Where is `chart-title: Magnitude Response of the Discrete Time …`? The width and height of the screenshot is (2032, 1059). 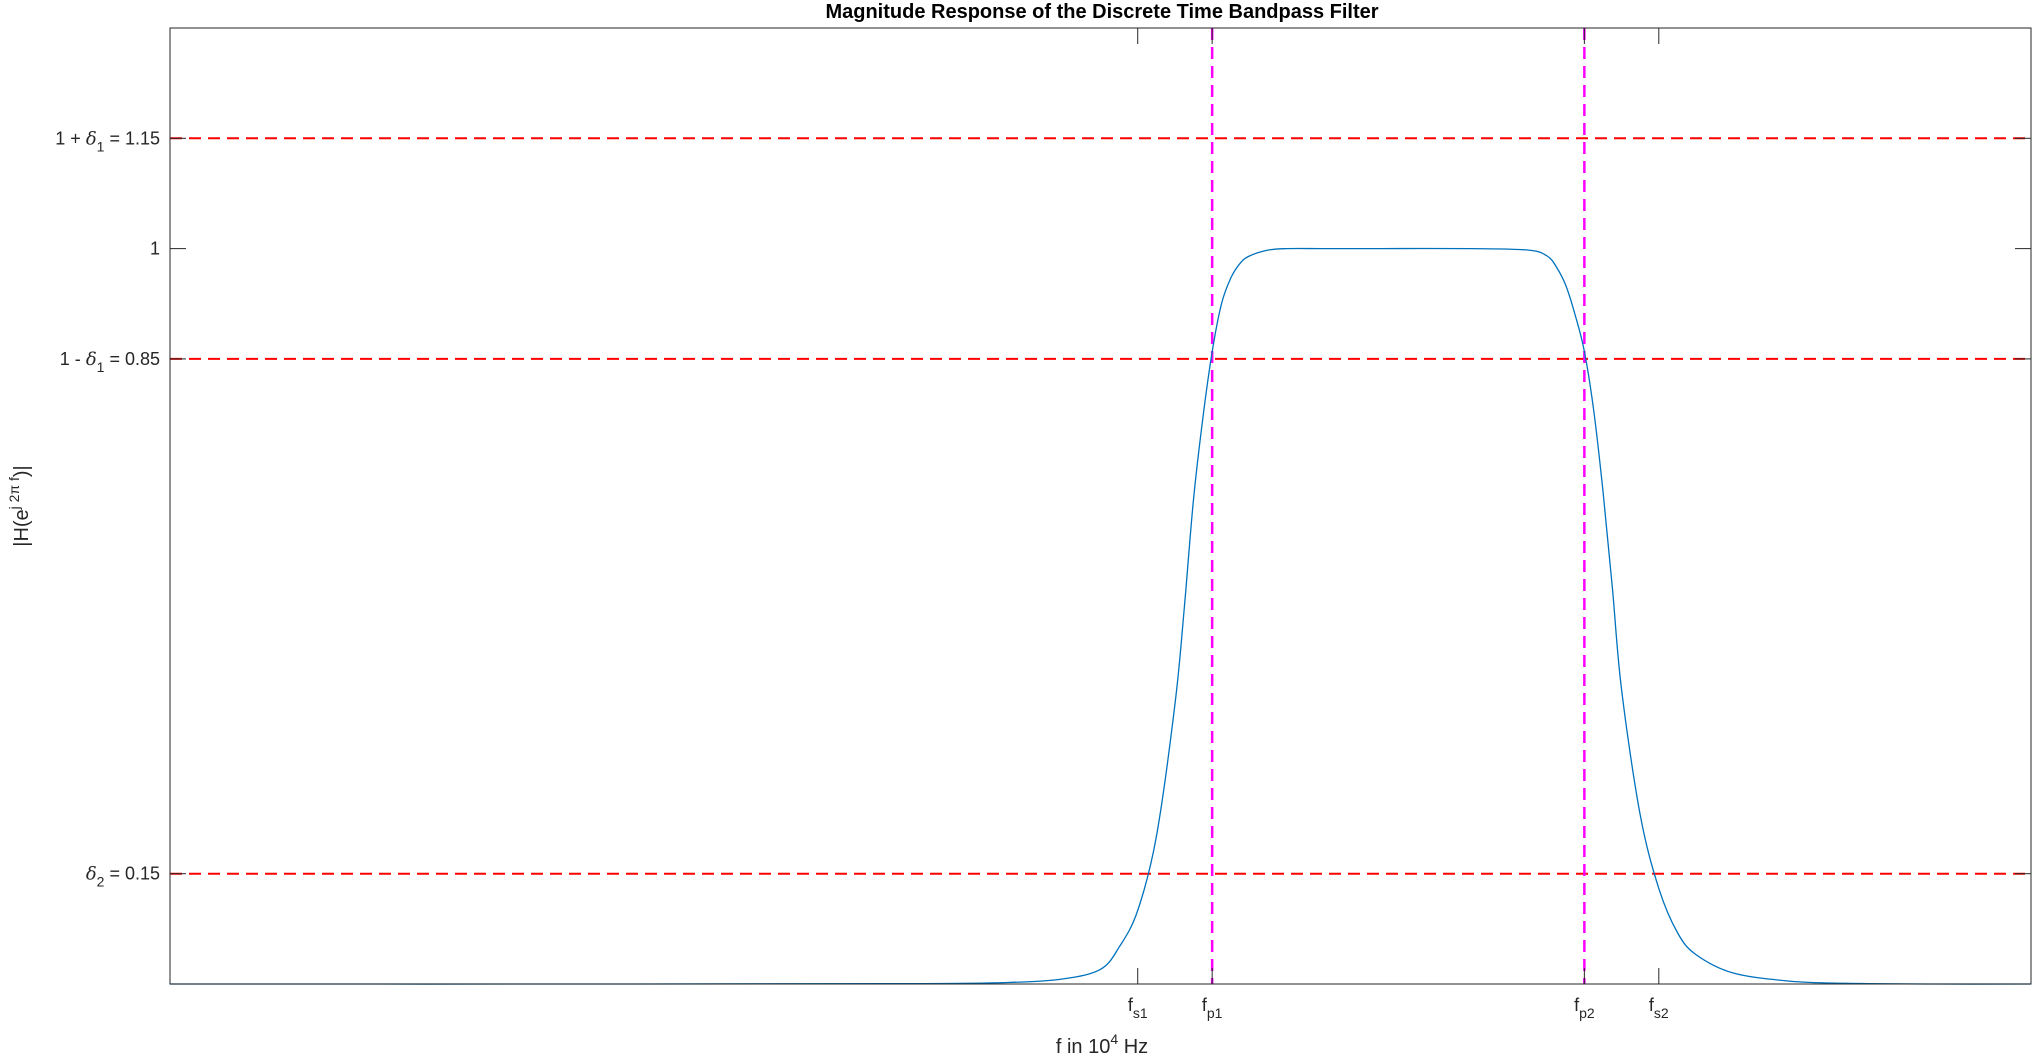 chart-title: Magnitude Response of the Discrete Time … is located at coordinates (1101, 12).